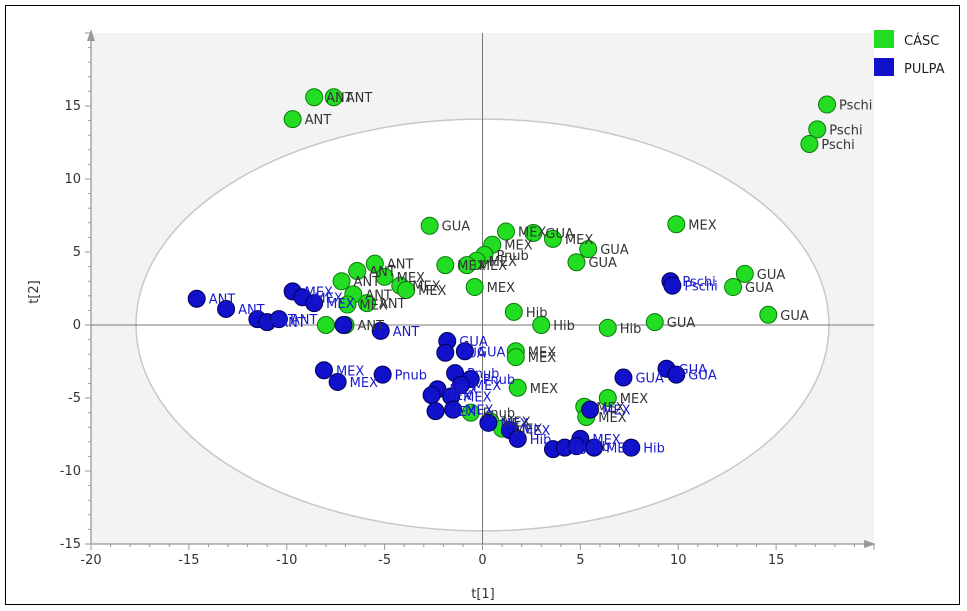 The image size is (967, 611). What do you see at coordinates (34, 292) in the screenshot?
I see `y-axis-label: t[2]` at bounding box center [34, 292].